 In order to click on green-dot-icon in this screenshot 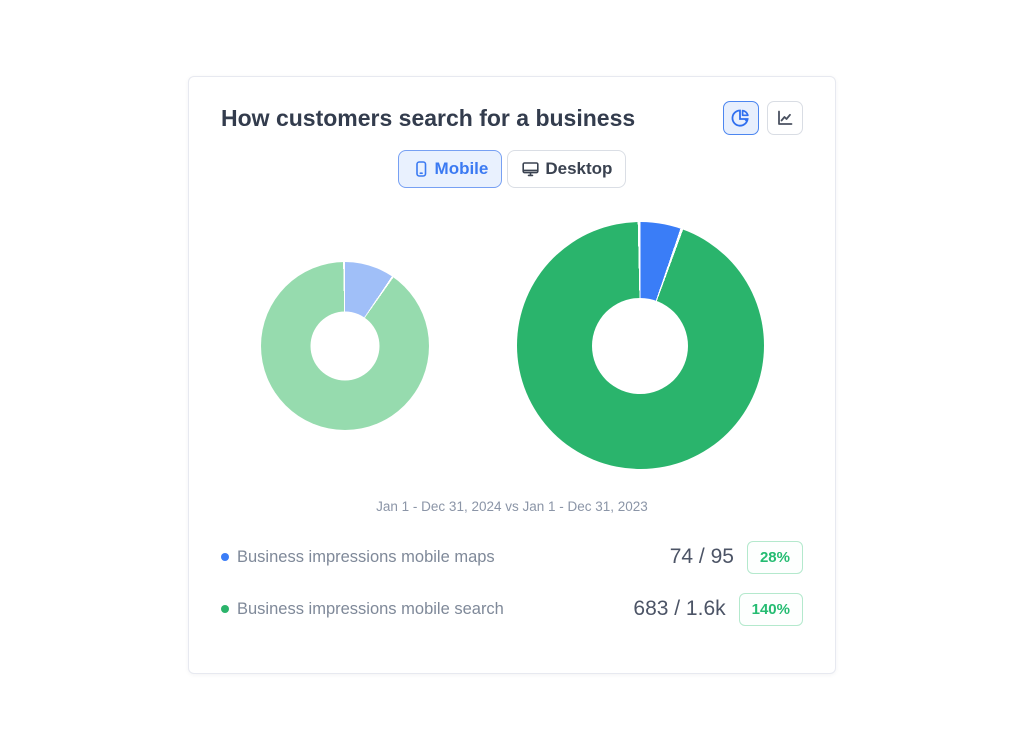, I will do `click(225, 609)`.